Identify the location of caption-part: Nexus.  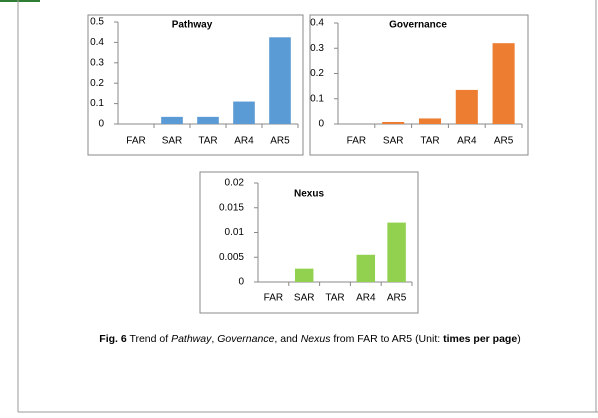
(316, 339).